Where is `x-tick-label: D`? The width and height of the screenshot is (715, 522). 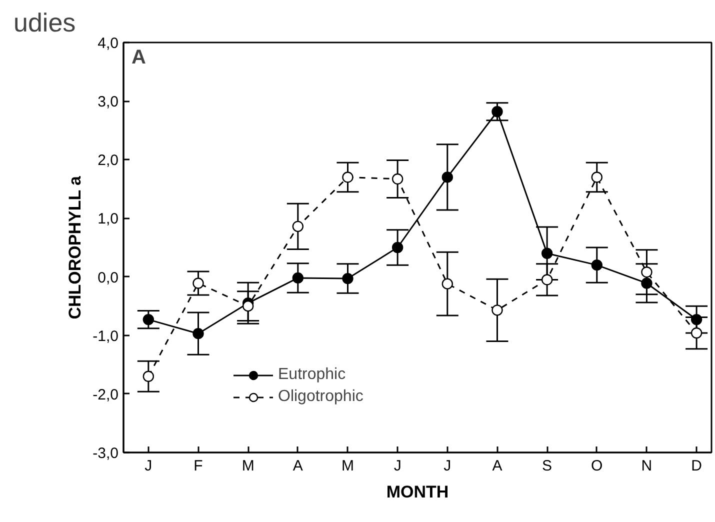 x-tick-label: D is located at coordinates (696, 466).